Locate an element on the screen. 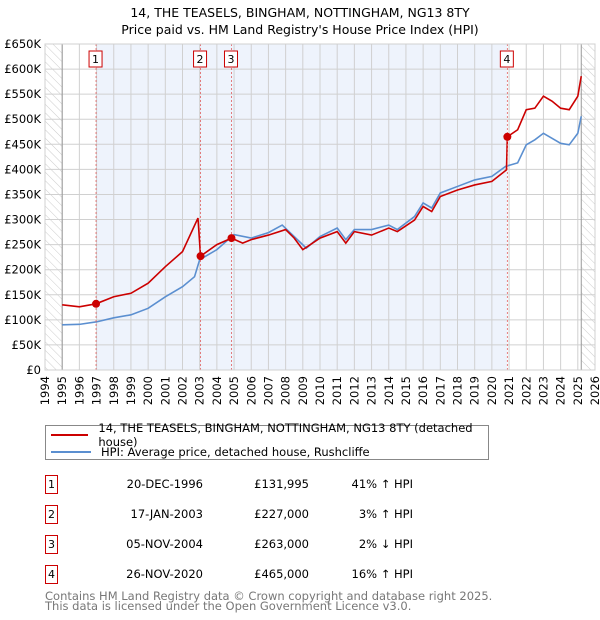  sale-marker: 1 is located at coordinates (51, 484).